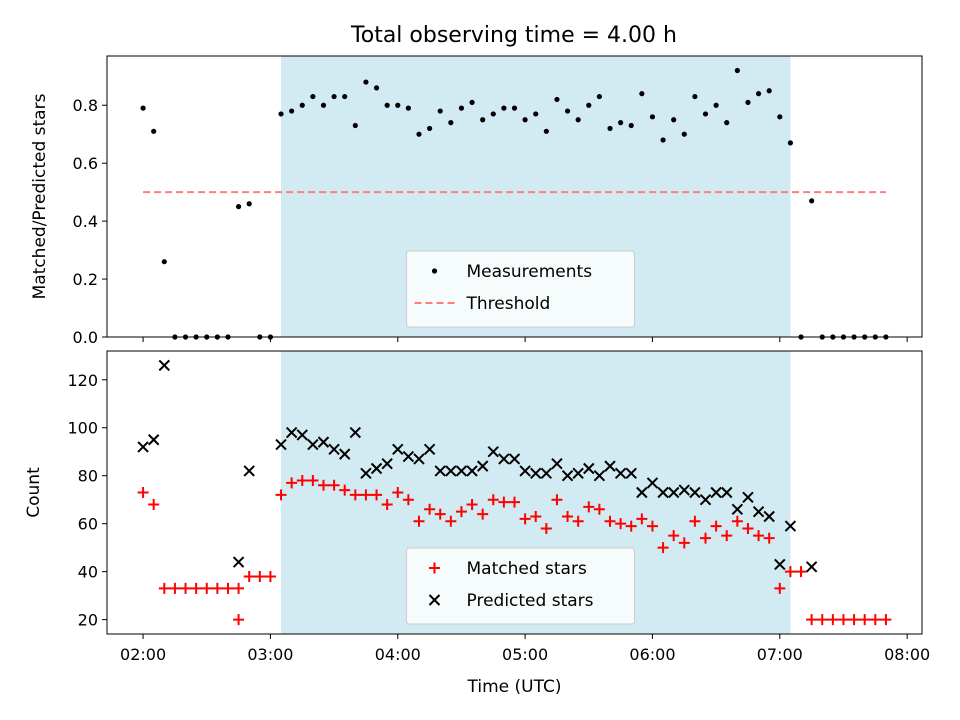  Describe the element at coordinates (85, 279) in the screenshot. I see `y-tick-label: 0.2` at that location.